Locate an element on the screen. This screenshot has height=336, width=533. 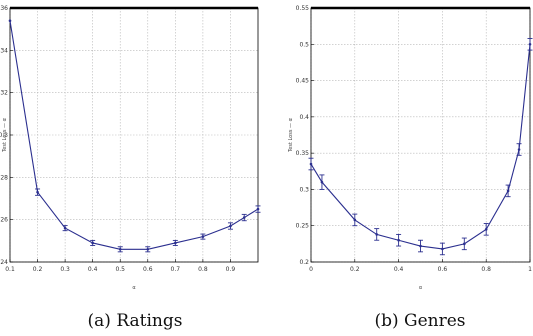
y-tick-label: 0.28 is located at coordinates (4, 177).